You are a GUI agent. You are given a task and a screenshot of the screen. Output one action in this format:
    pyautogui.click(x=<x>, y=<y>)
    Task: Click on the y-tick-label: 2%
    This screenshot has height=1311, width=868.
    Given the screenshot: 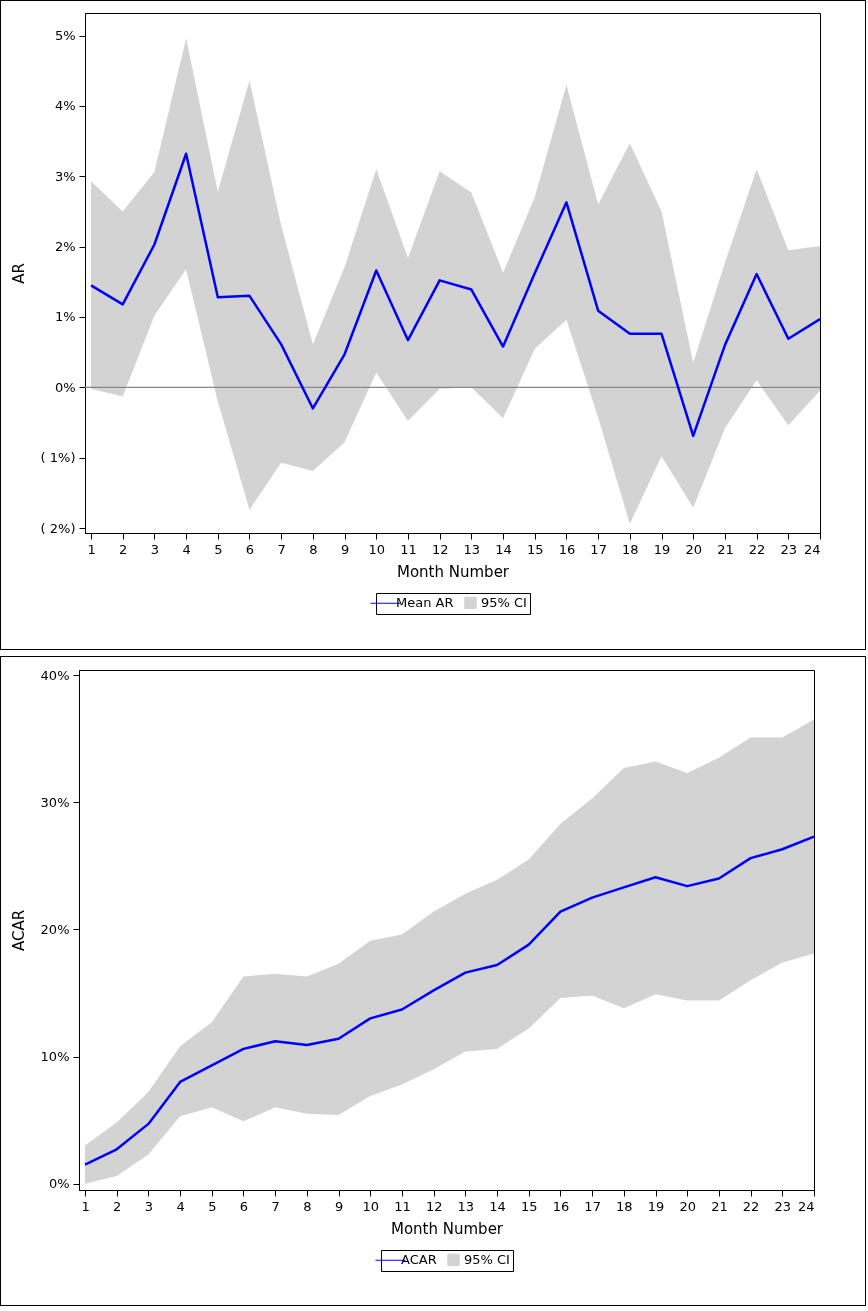 What is the action you would take?
    pyautogui.click(x=65, y=247)
    